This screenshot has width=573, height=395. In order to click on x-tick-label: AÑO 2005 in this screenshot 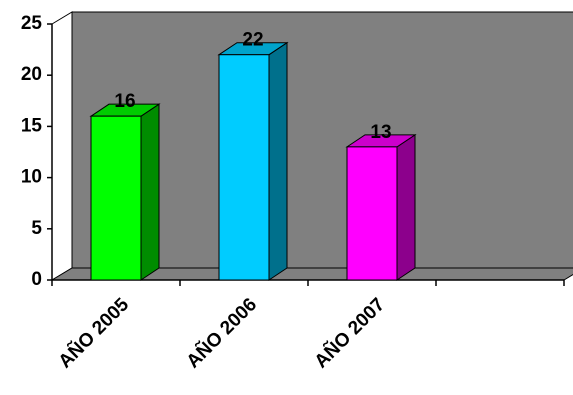, I will do `click(93, 332)`.